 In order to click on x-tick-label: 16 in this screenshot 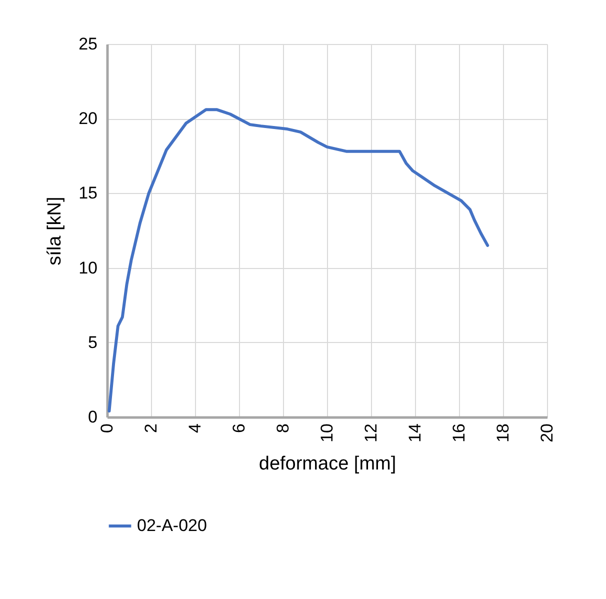, I will do `click(459, 433)`.